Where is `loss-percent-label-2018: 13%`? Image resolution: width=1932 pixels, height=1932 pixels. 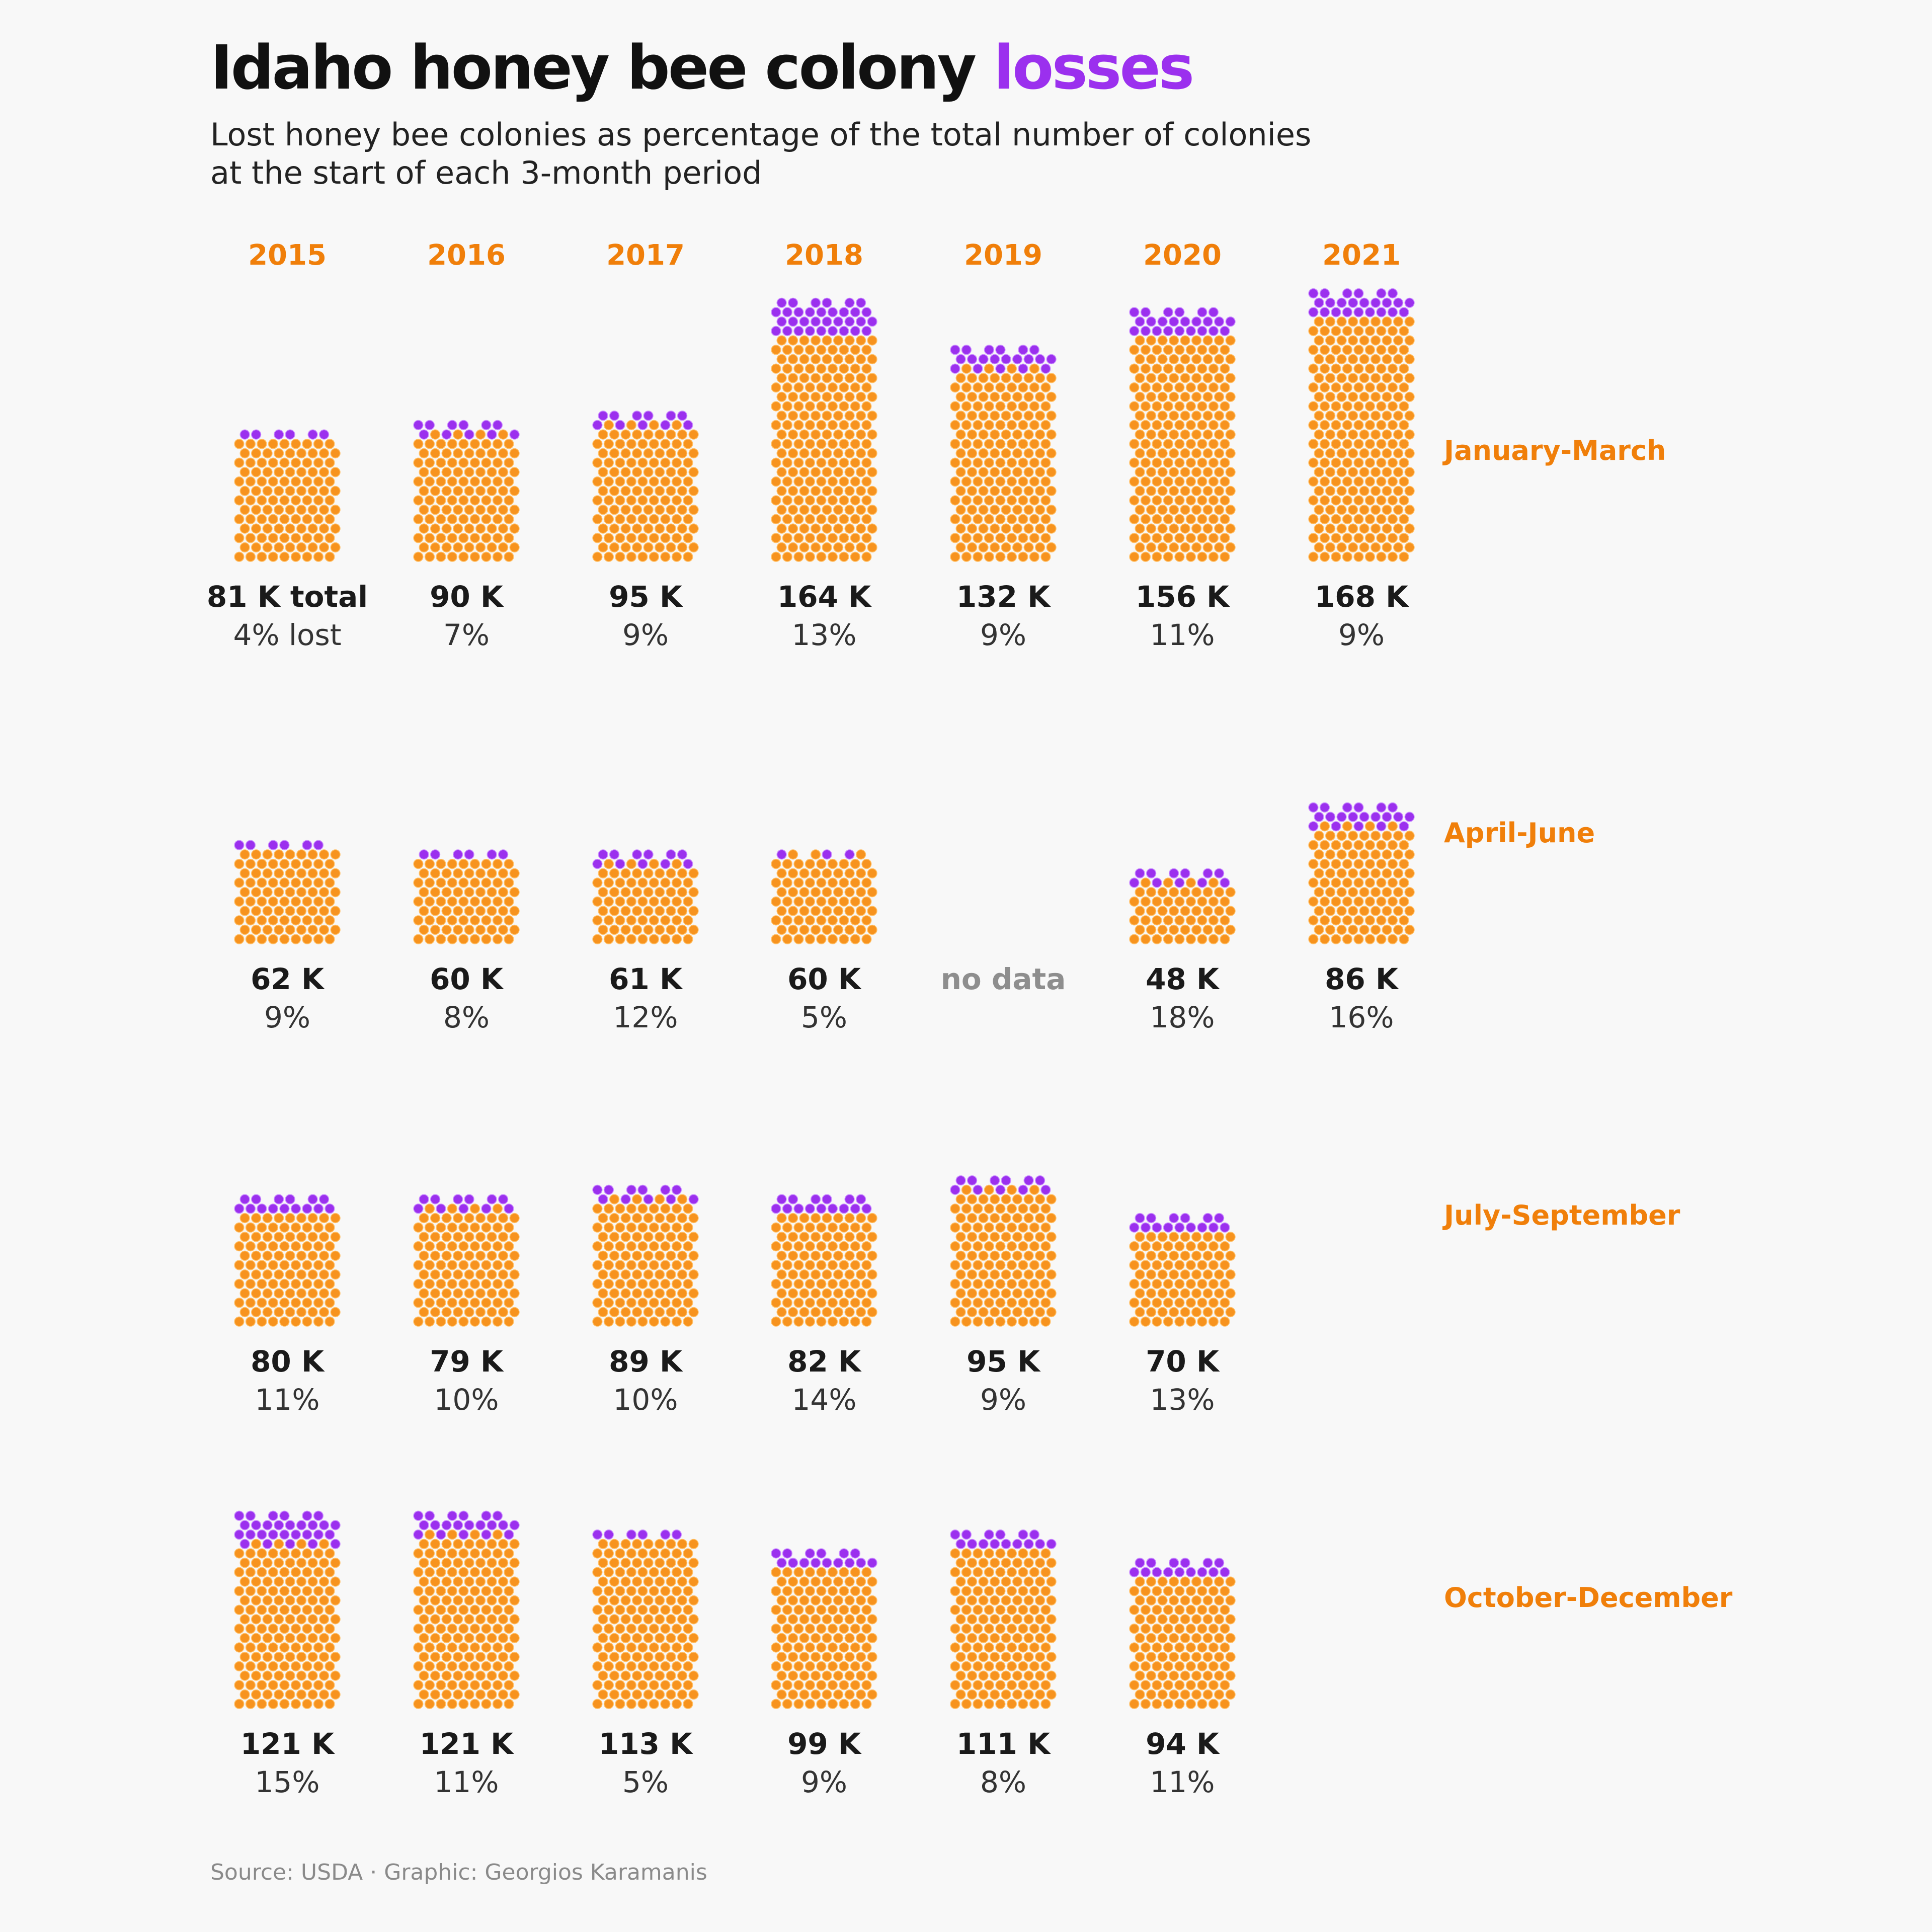 loss-percent-label-2018: 13% is located at coordinates (825, 635).